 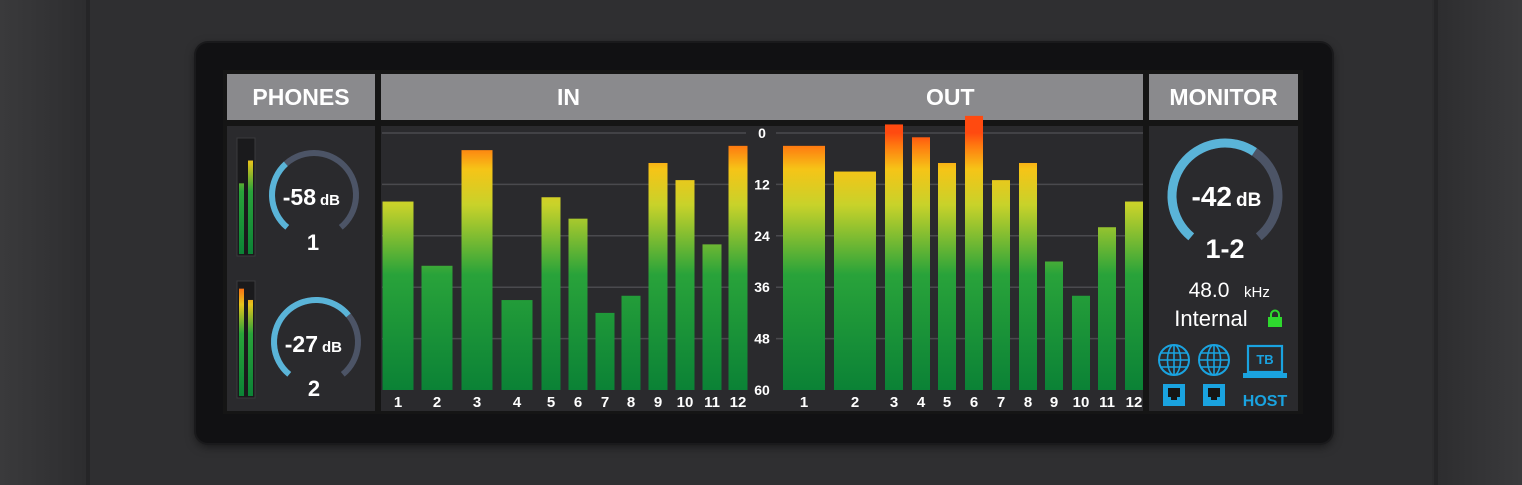 What do you see at coordinates (894, 402) in the screenshot?
I see `output-channel-label: 3` at bounding box center [894, 402].